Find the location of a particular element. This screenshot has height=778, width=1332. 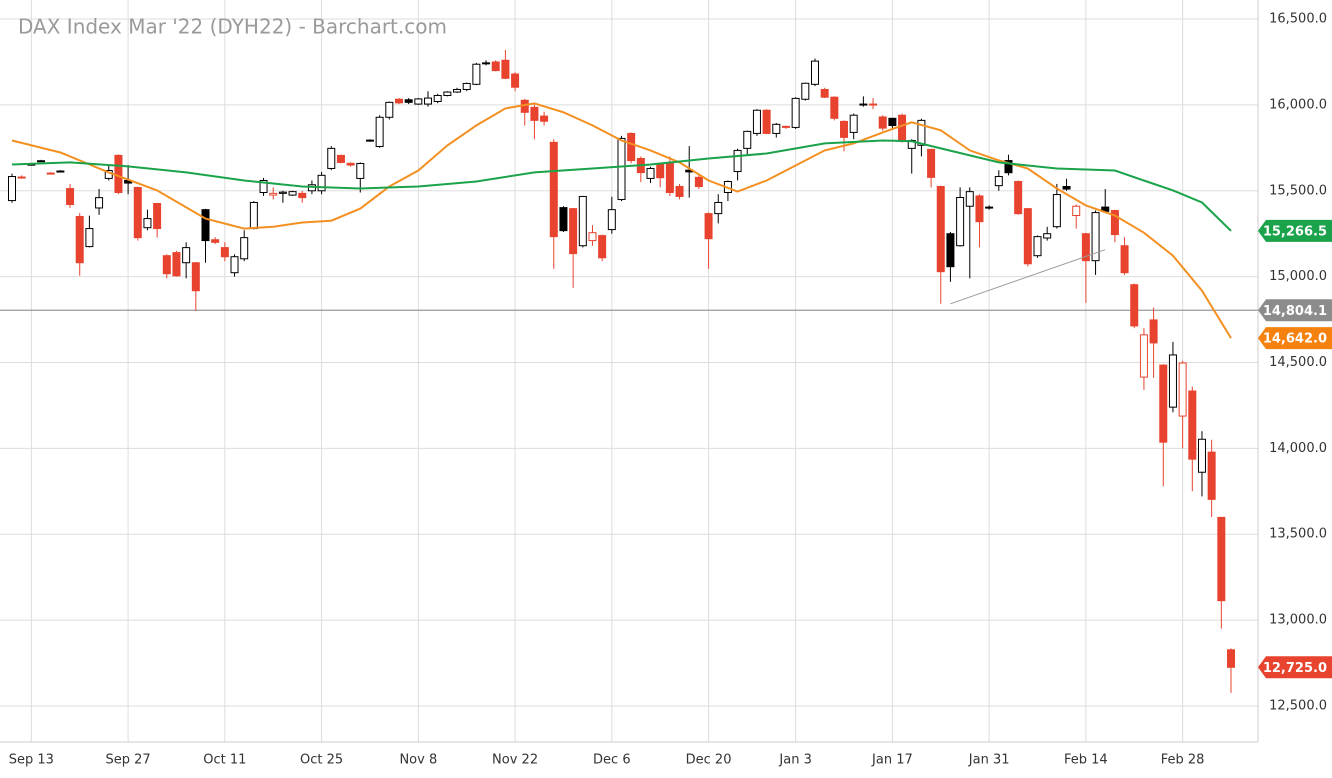

x-tick-label: Oct 11 is located at coordinates (224, 760).